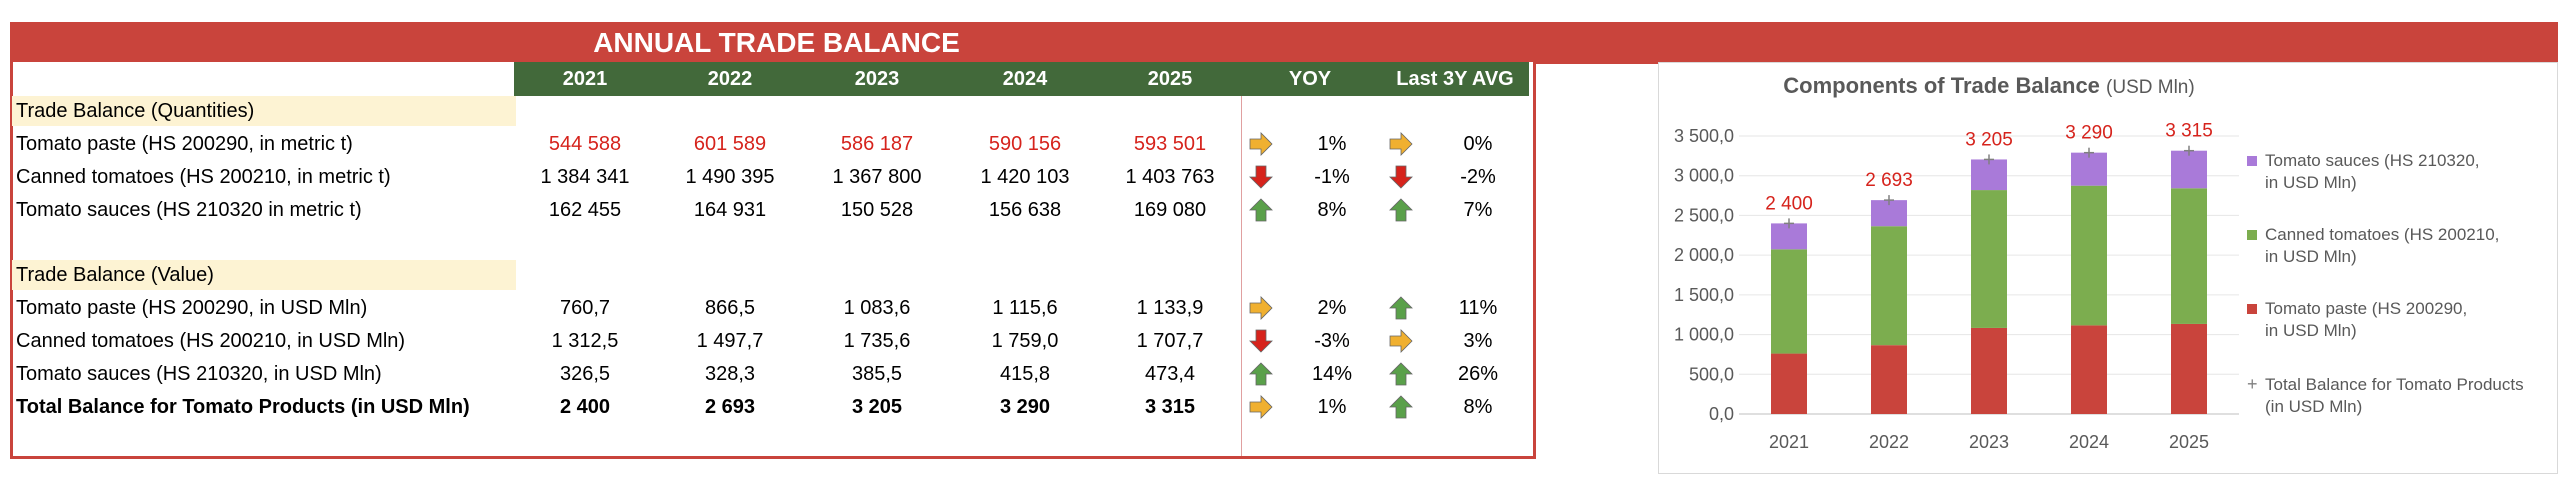 The width and height of the screenshot is (2560, 487). Describe the element at coordinates (877, 374) in the screenshot. I see `table-cell: 385,5` at that location.